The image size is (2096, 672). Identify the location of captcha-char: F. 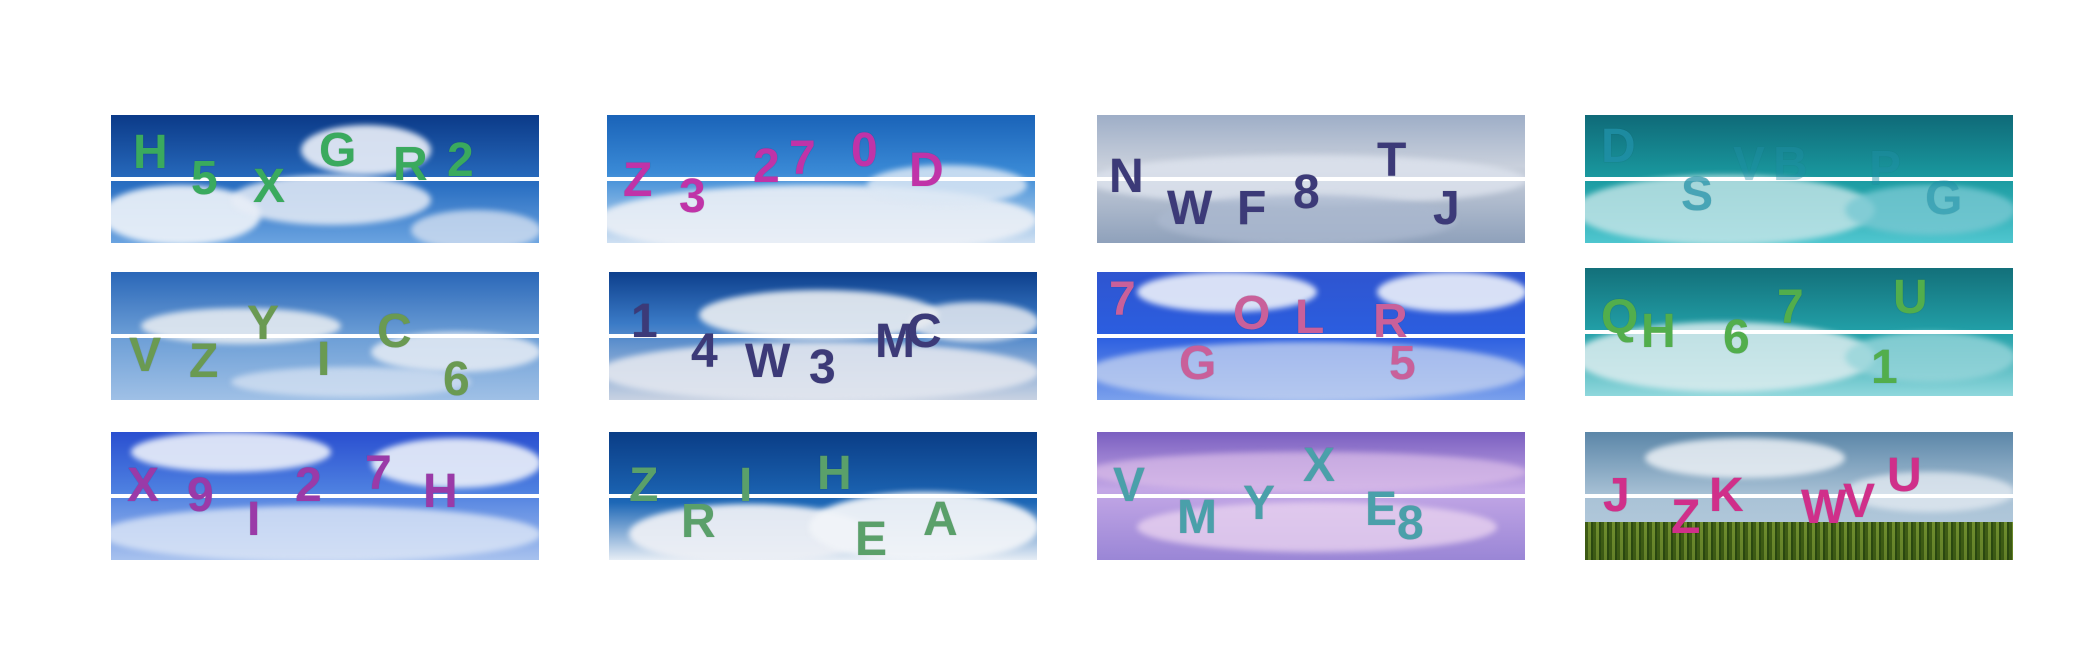
(1252, 208).